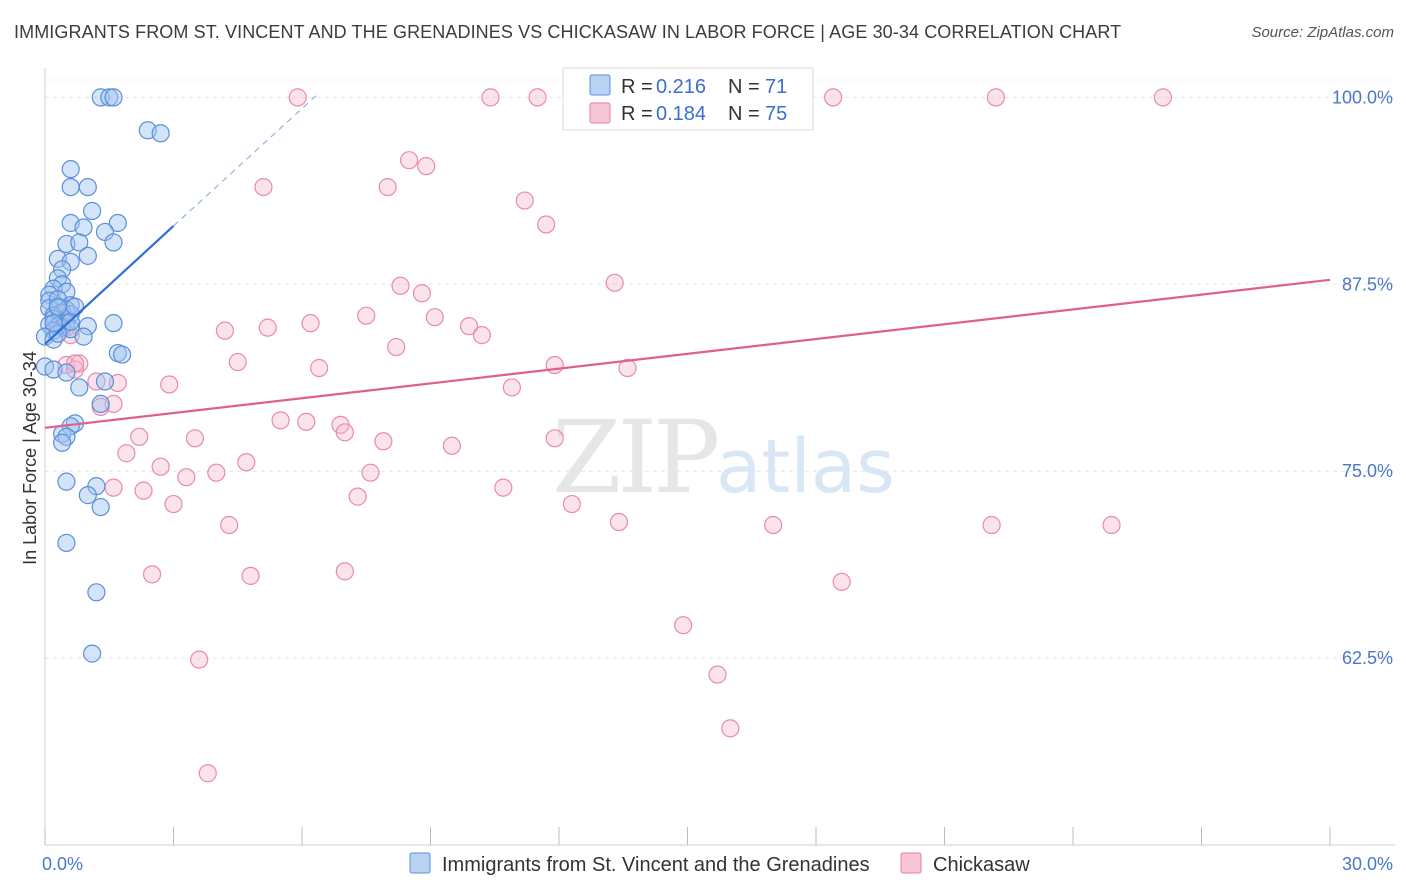 The image size is (1406, 892). What do you see at coordinates (1367, 864) in the screenshot?
I see `x-tick-label-1: 30.0%` at bounding box center [1367, 864].